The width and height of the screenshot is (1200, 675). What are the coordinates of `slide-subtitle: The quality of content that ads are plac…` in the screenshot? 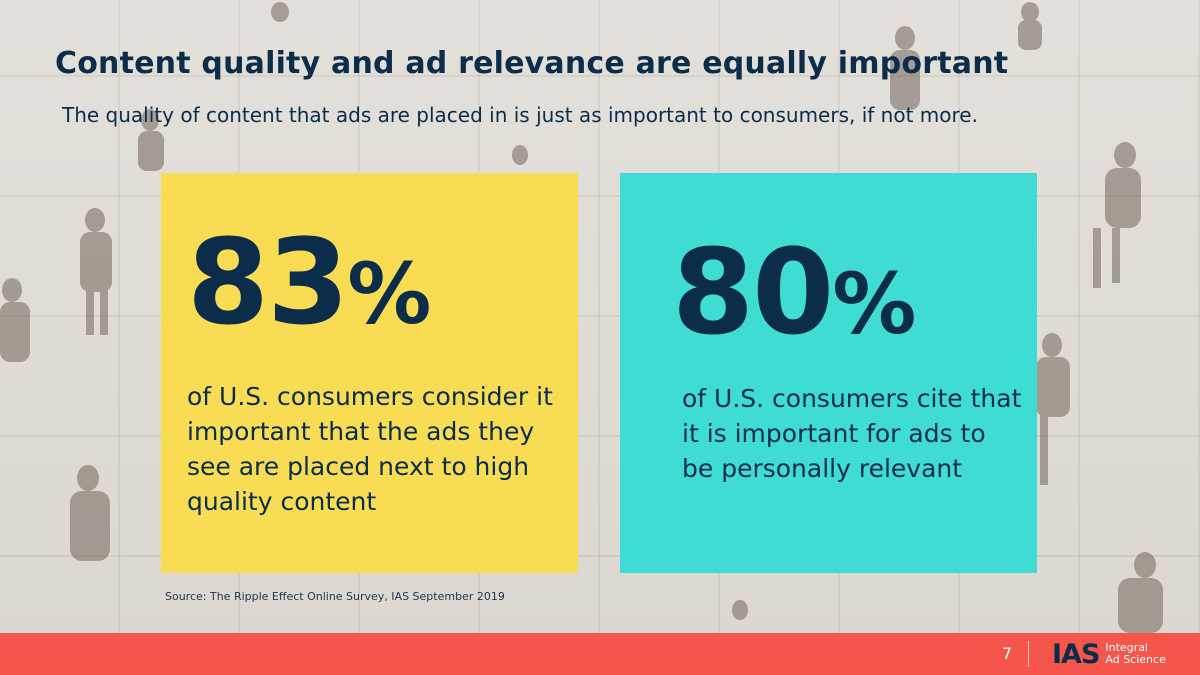 It's located at (520, 115).